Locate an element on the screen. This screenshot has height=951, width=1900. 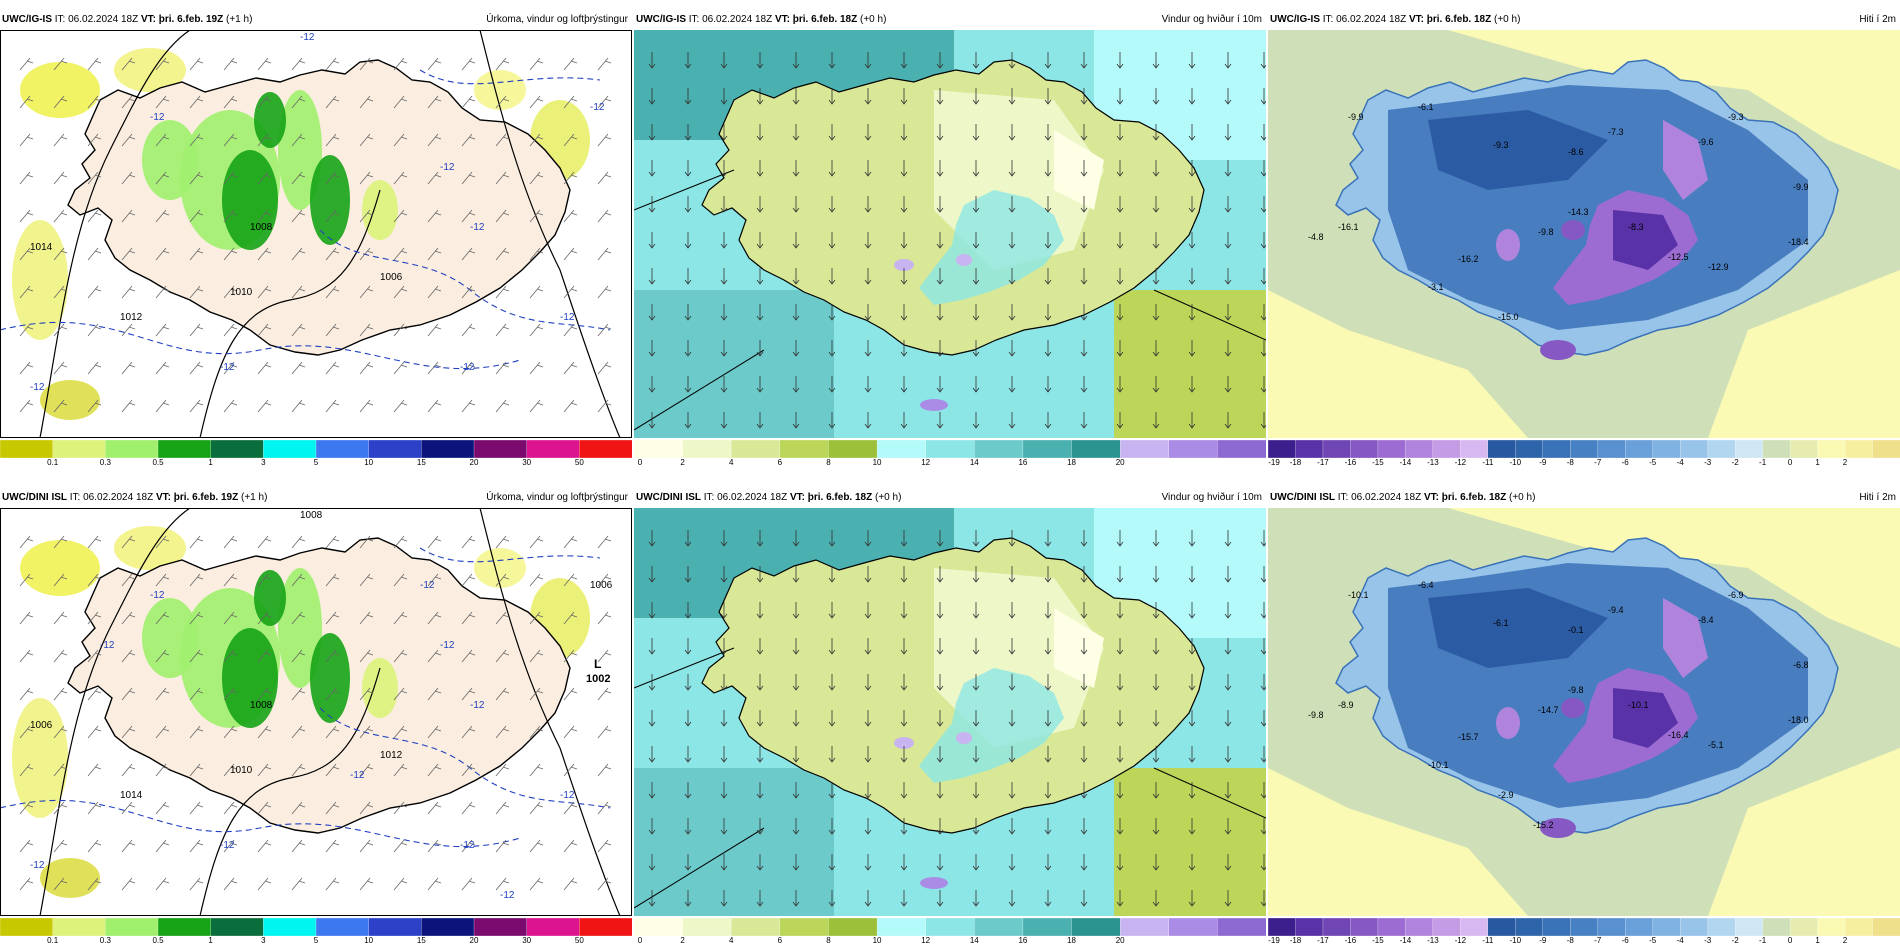
colorbar-tick-label: 12 is located at coordinates (926, 940).